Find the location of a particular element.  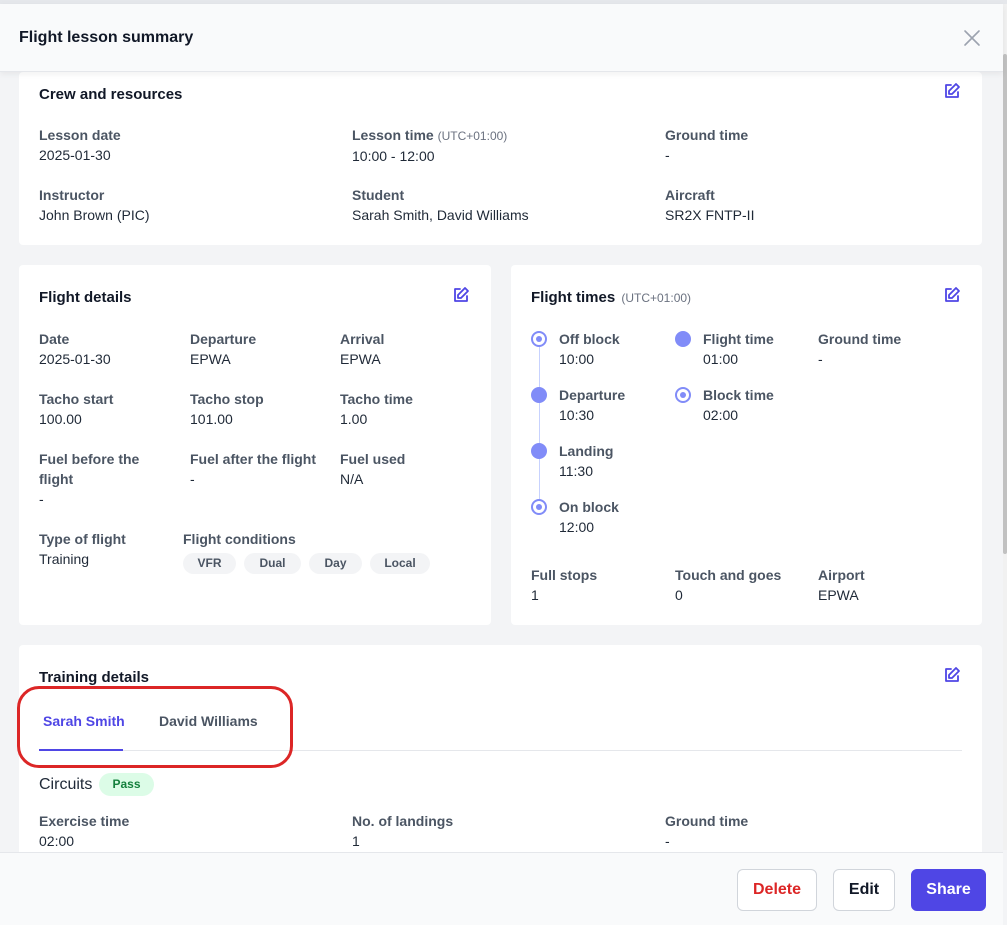

aircraft-label: Aircraft is located at coordinates (690, 195).